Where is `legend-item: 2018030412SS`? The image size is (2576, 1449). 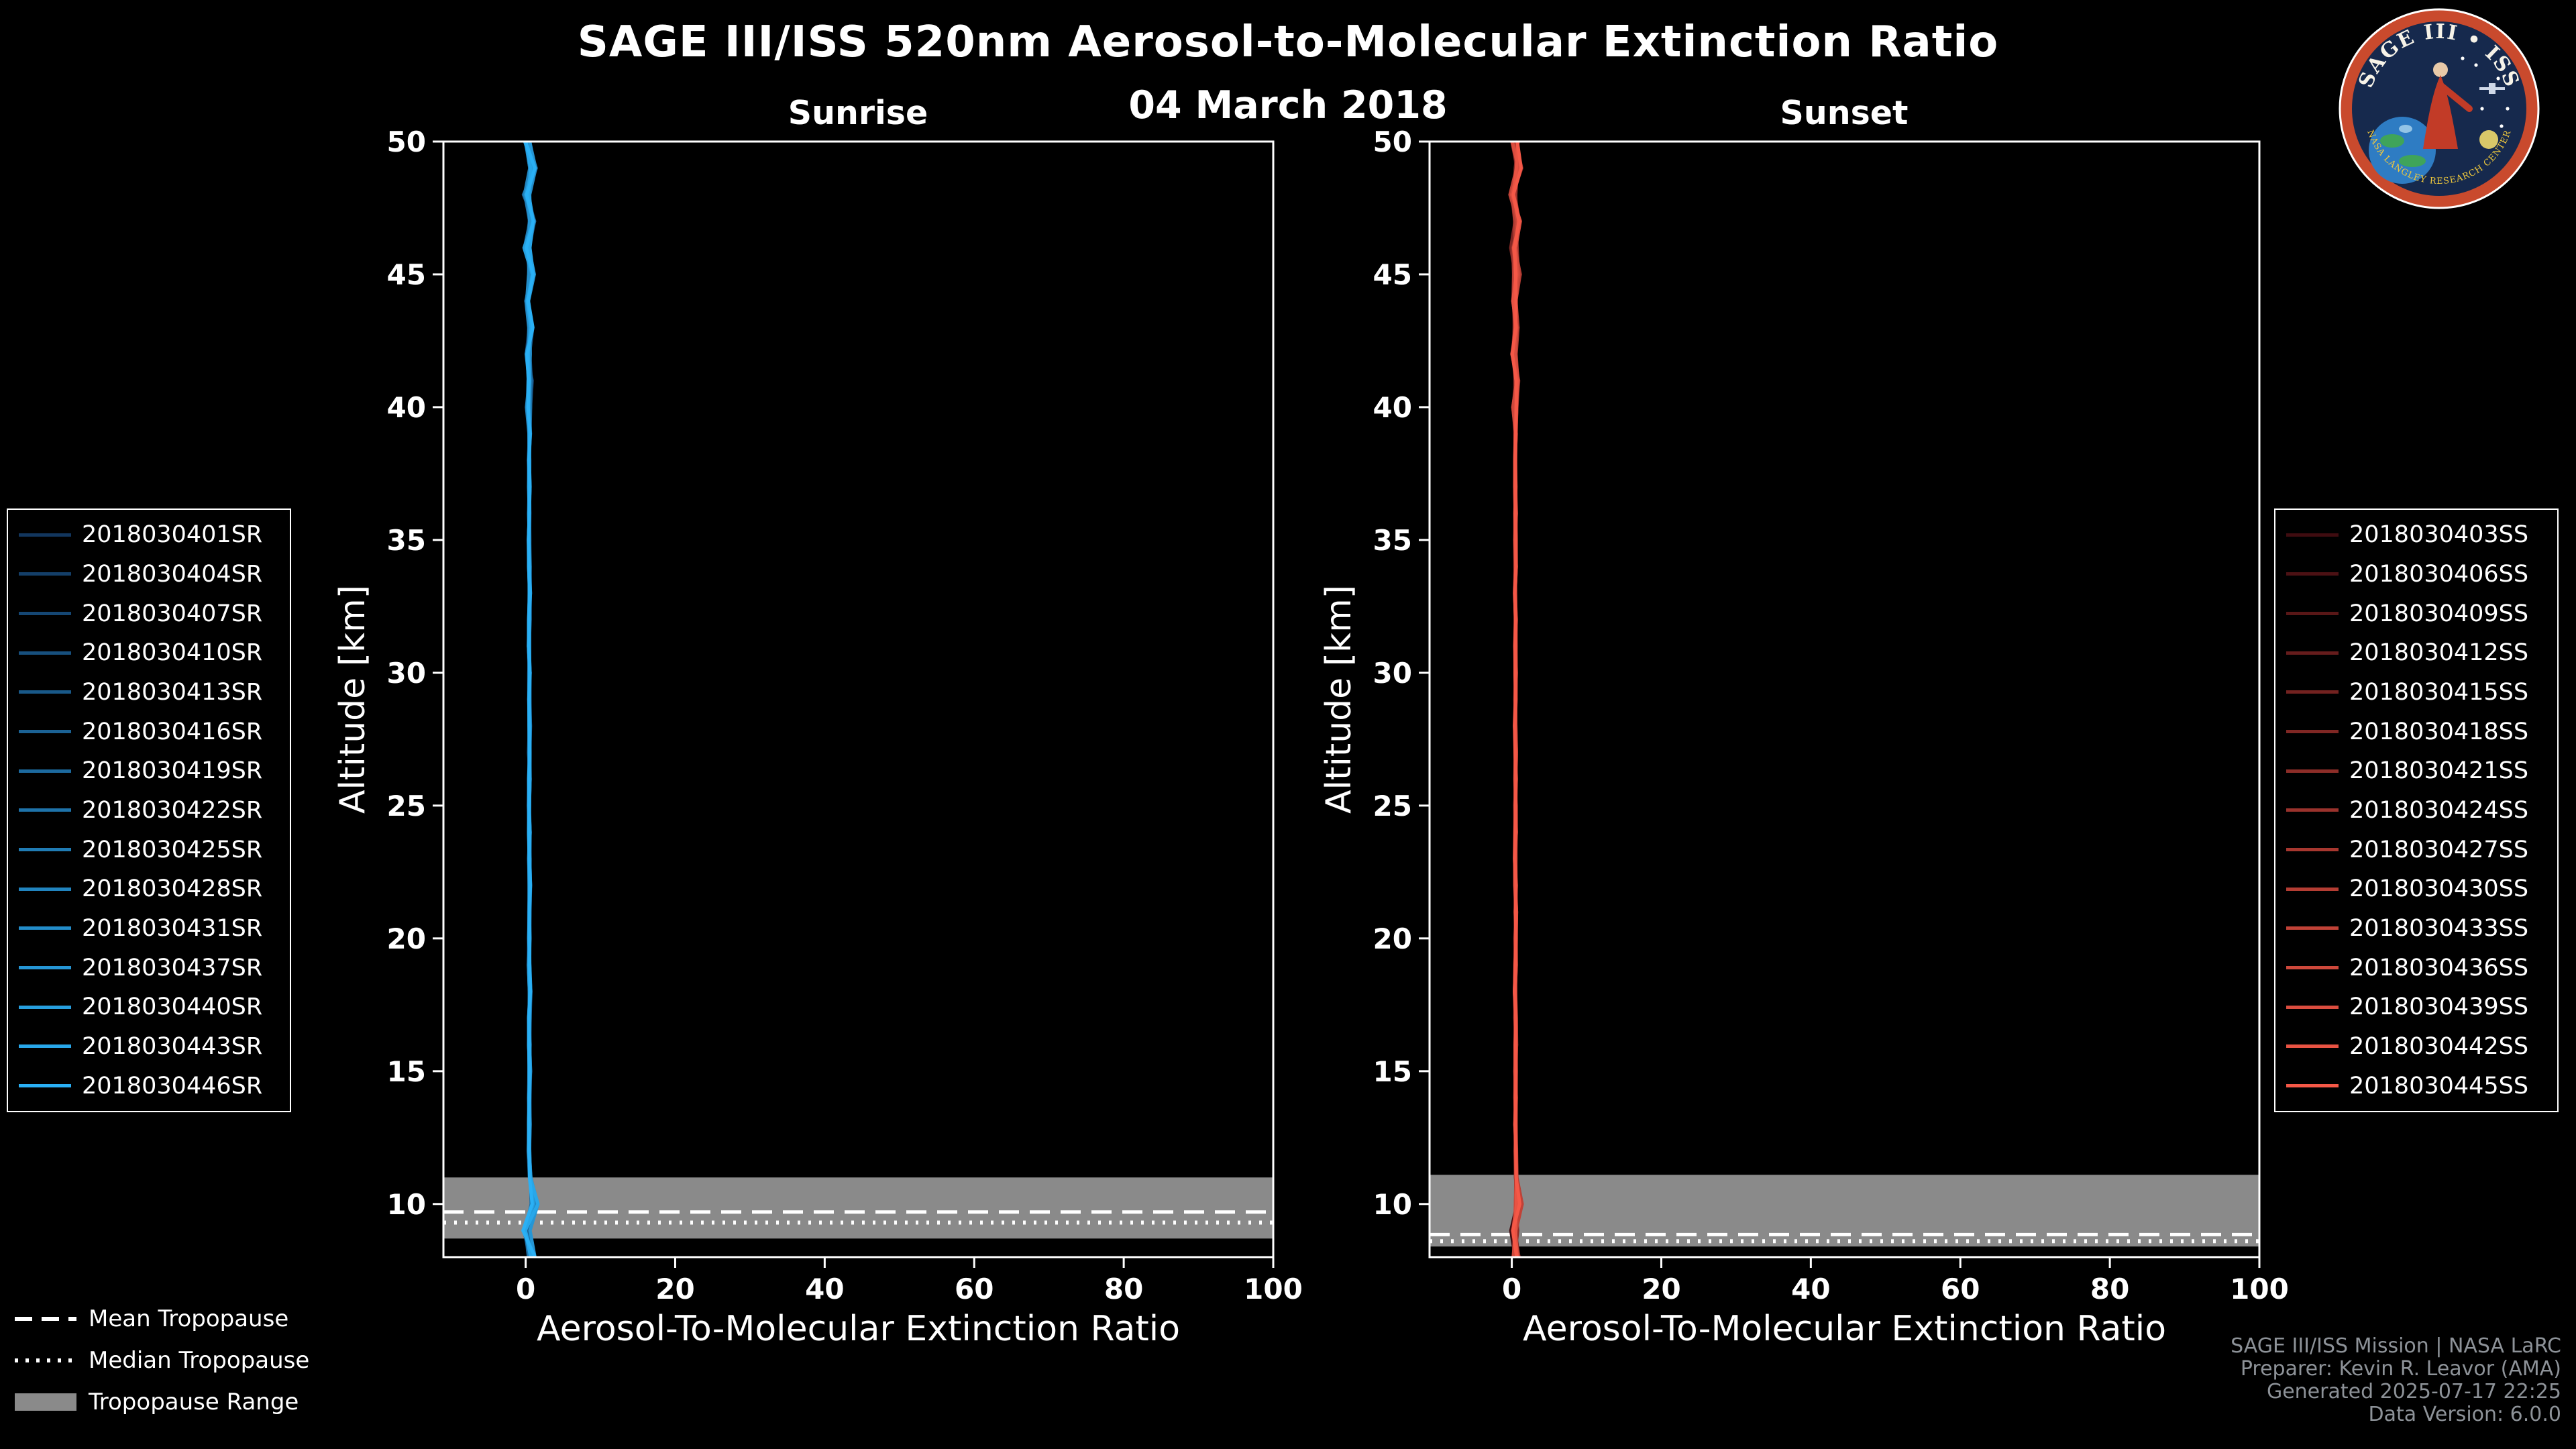
legend-item: 2018030412SS is located at coordinates (2416, 652).